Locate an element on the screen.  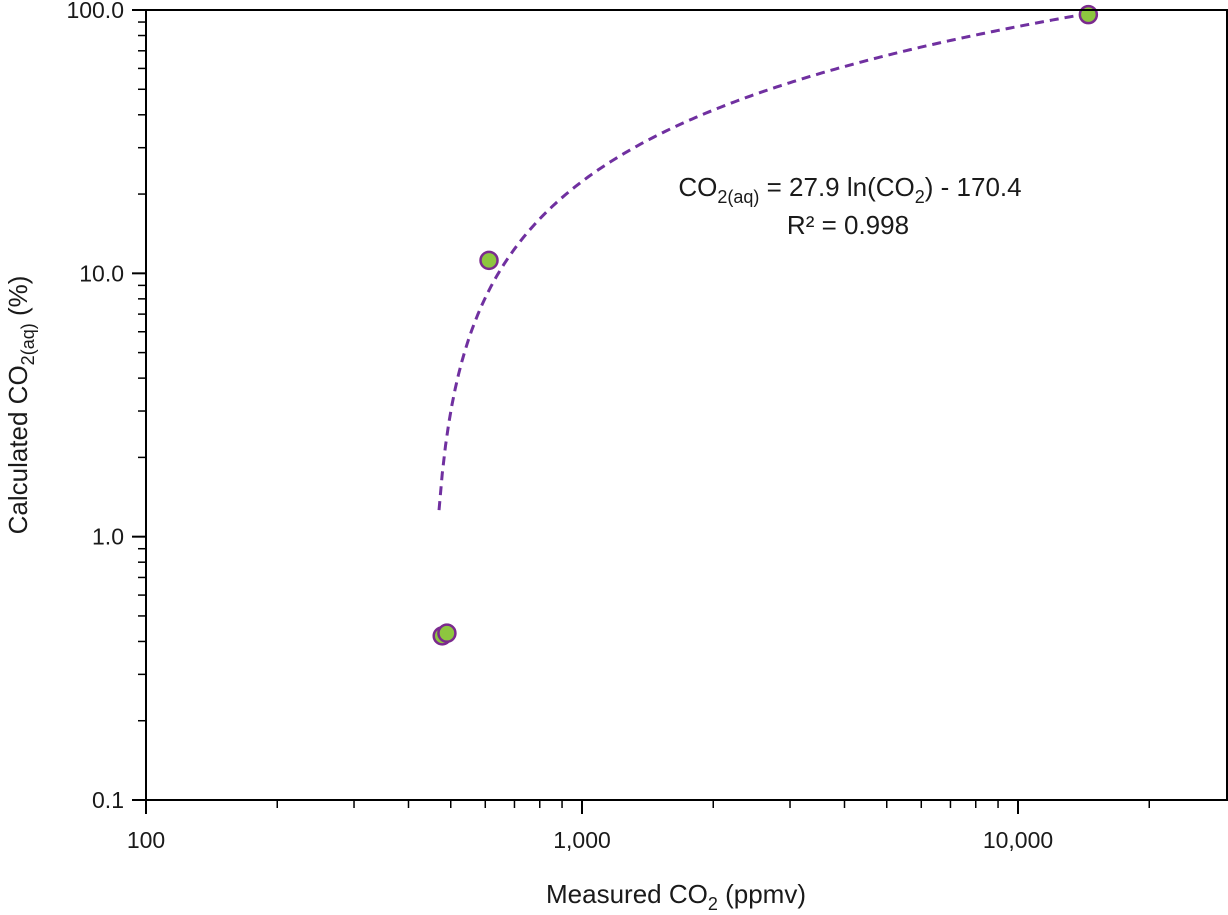
r-squared-label: R² = 0.998 is located at coordinates (848, 225).